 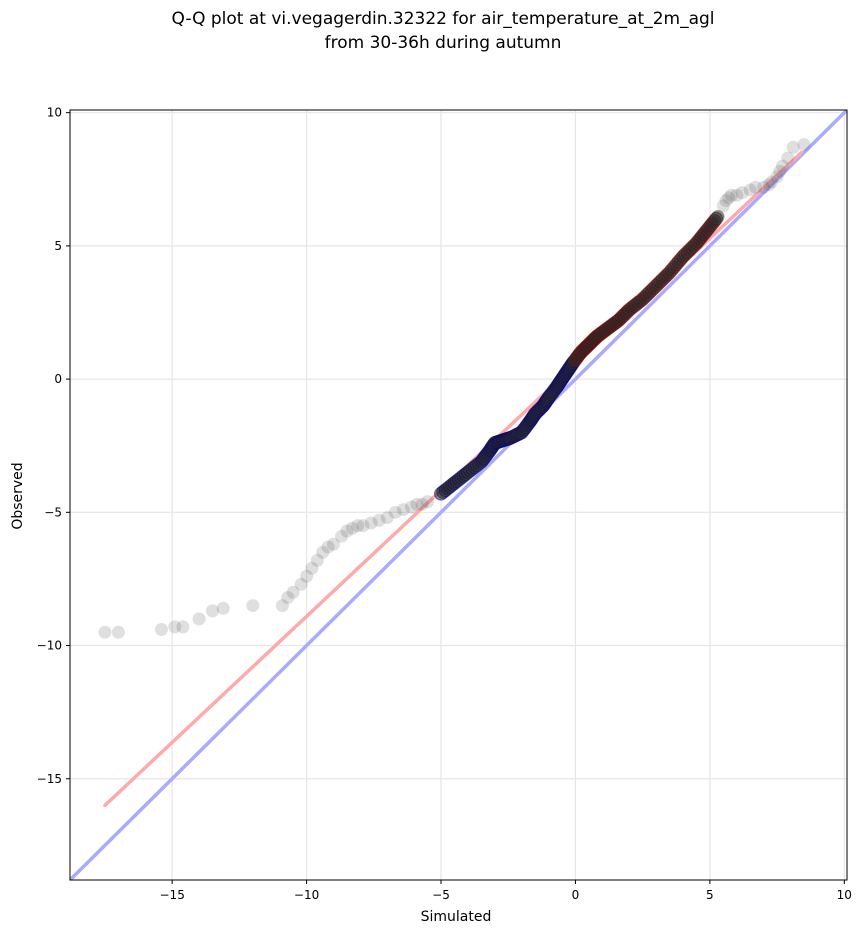 I want to click on x-tick-label: 5, so click(x=710, y=895).